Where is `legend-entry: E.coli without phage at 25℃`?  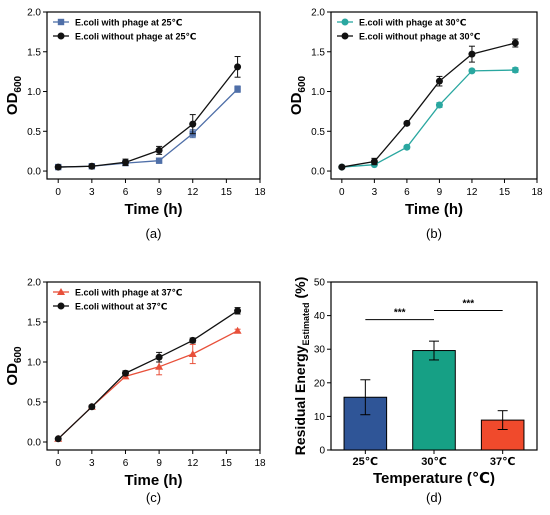 legend-entry: E.coli without phage at 25℃ is located at coordinates (136, 37).